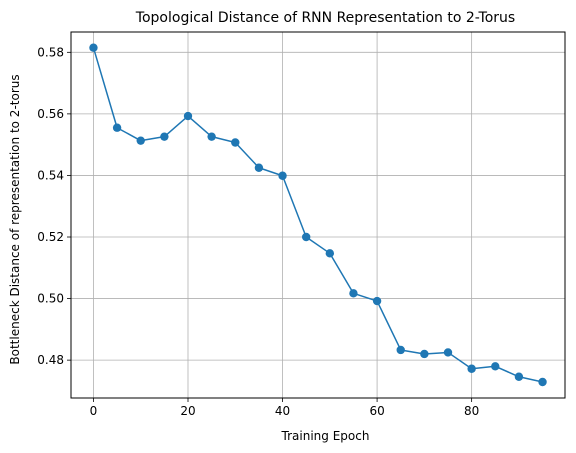 The image size is (576, 453). What do you see at coordinates (50, 237) in the screenshot?
I see `y-tick-label: 0.52` at bounding box center [50, 237].